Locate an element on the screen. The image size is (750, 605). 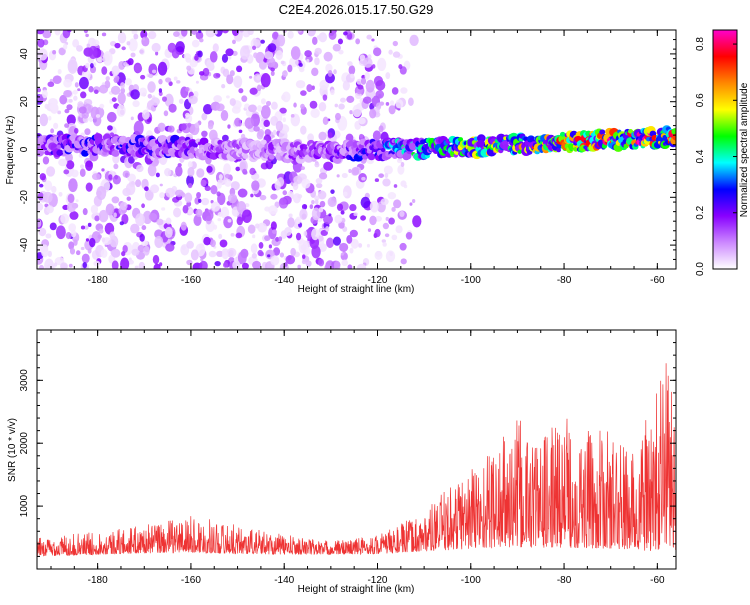
x-tick-label: -120 is located at coordinates (377, 280).